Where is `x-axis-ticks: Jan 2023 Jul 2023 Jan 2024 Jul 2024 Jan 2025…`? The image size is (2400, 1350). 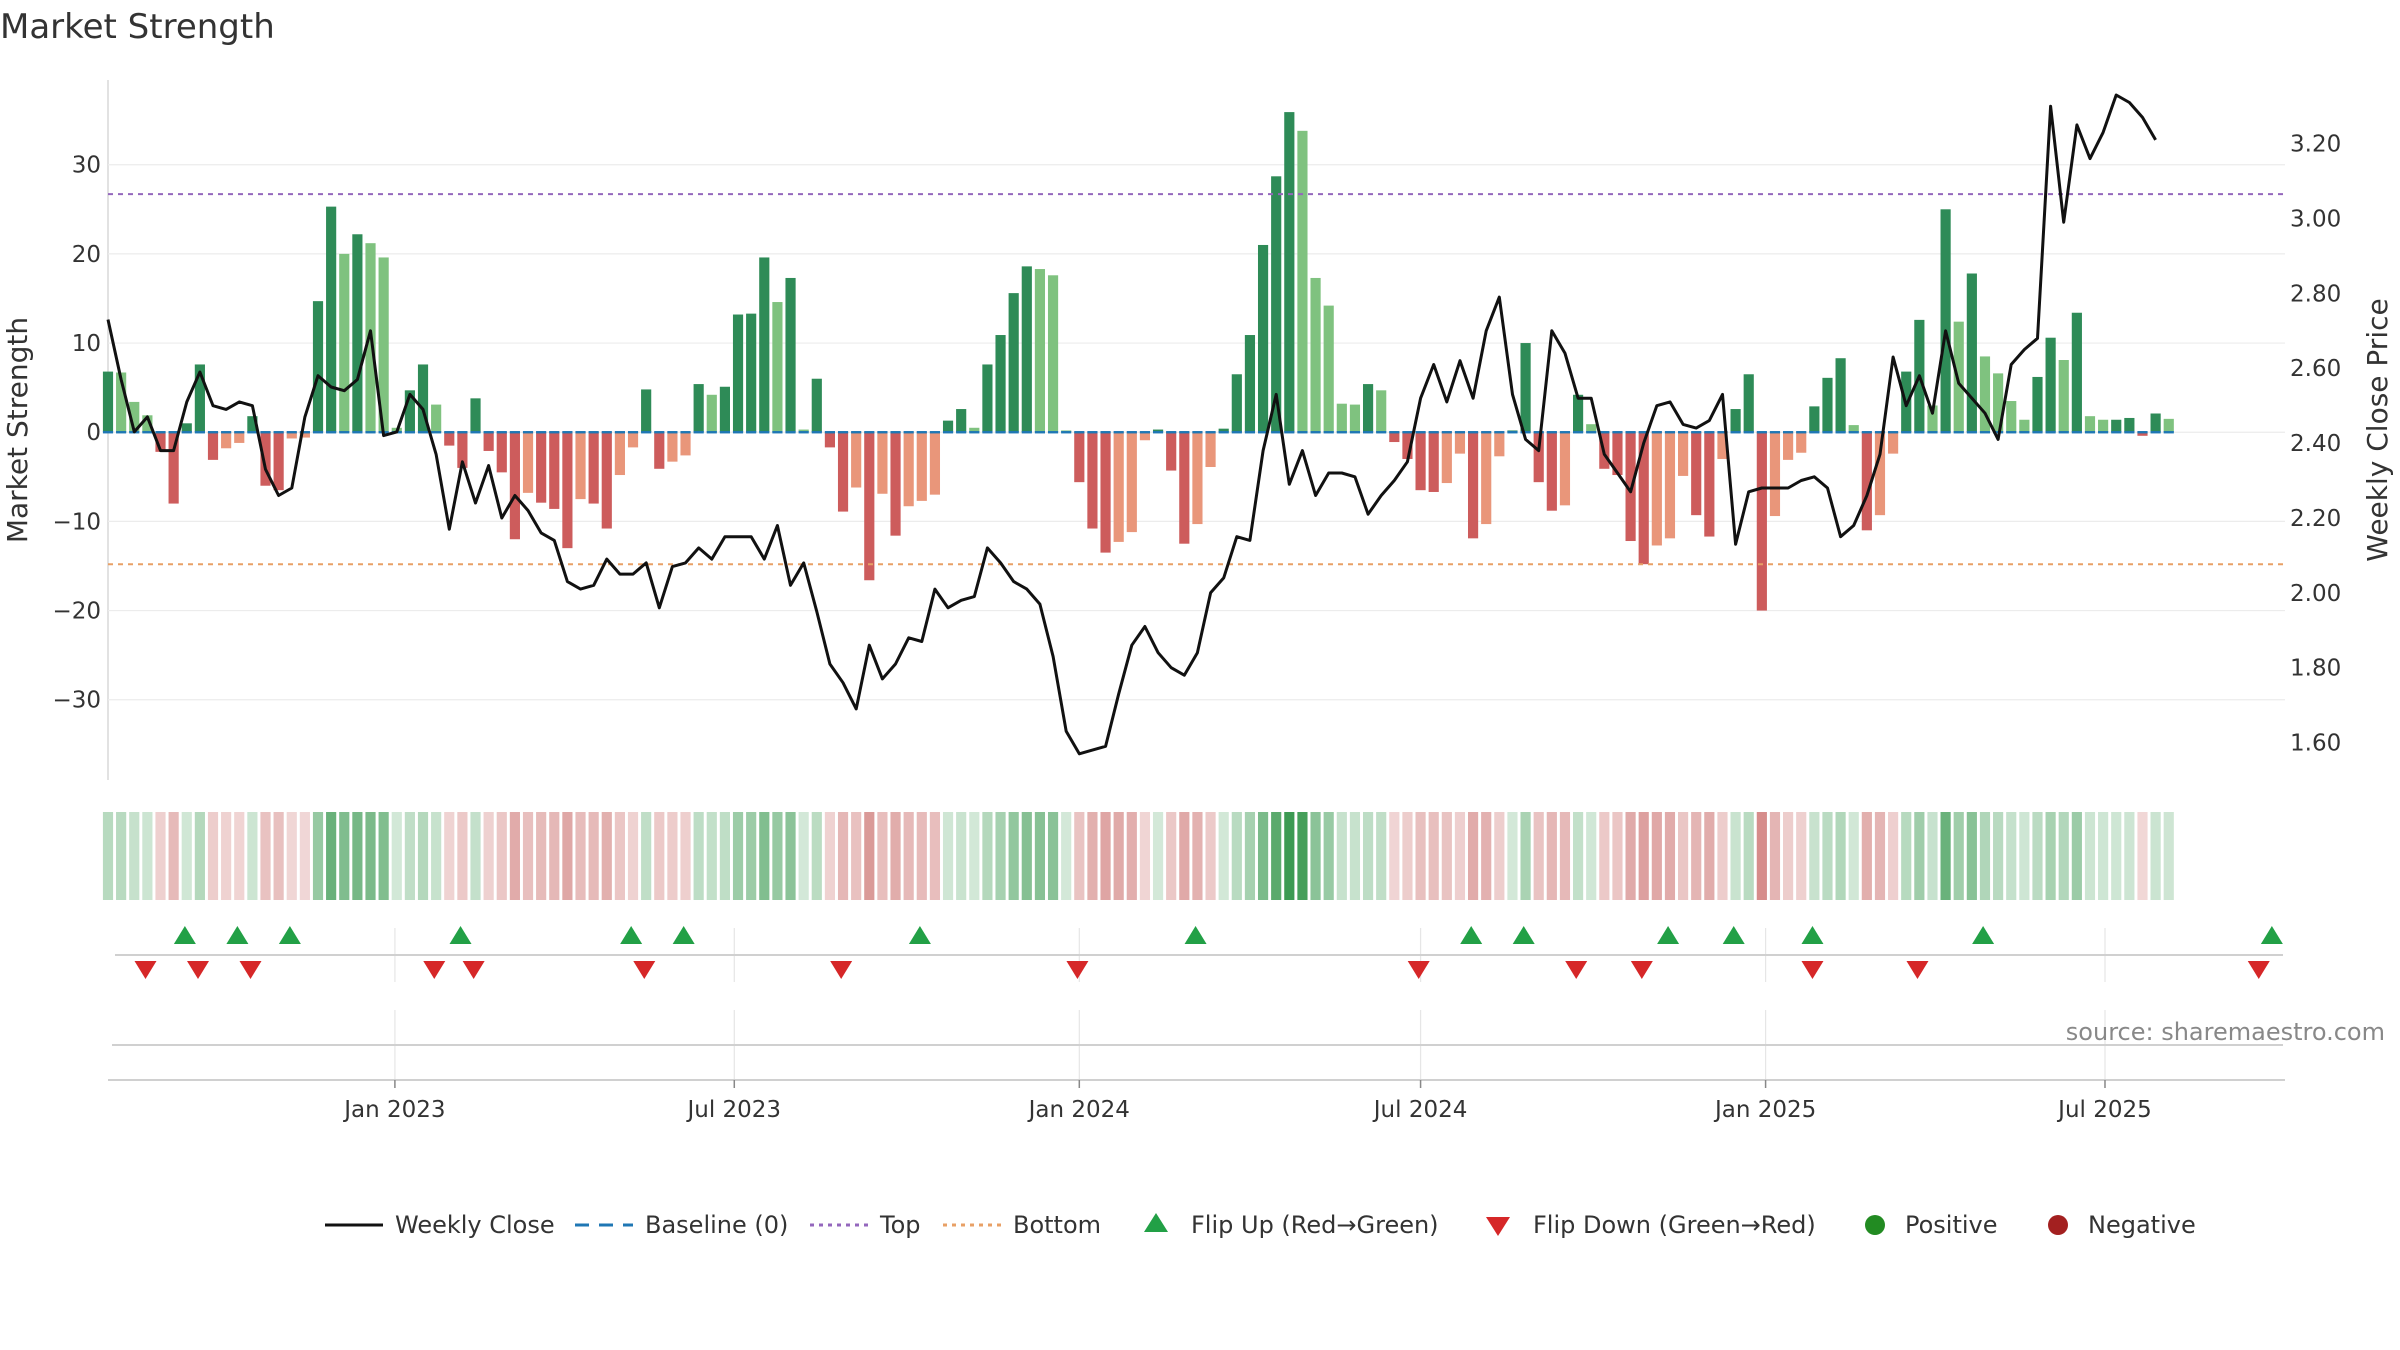
x-axis-ticks: Jan 2023 Jul 2023 Jan 2024 Jul 2024 Jan 2025… is located at coordinates (1247, 1101).